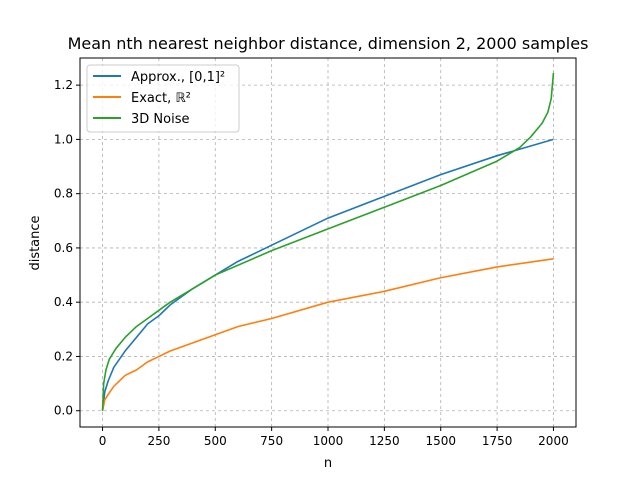 The height and width of the screenshot is (485, 640). Describe the element at coordinates (178, 77) in the screenshot. I see `legend-label-approx: Approx., [0,1]²` at that location.